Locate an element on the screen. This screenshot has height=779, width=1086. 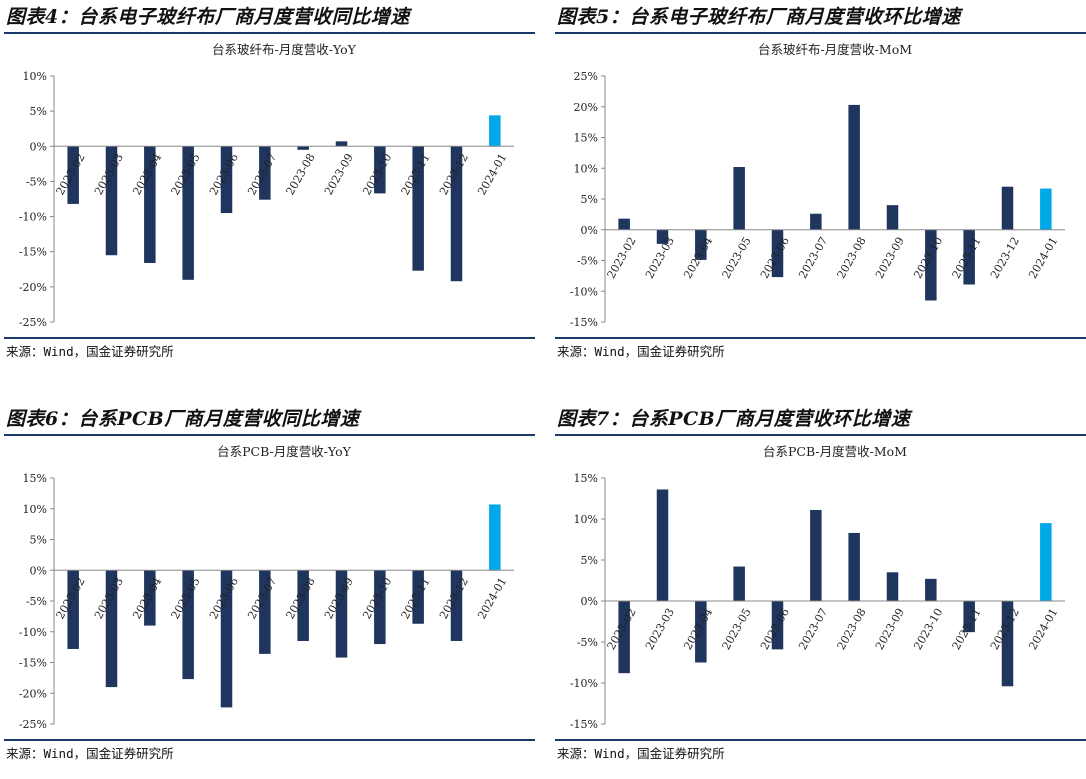
panel-title: 图表5：台系电子玻纤布厂商月度营收环比增速 is located at coordinates (759, 17).